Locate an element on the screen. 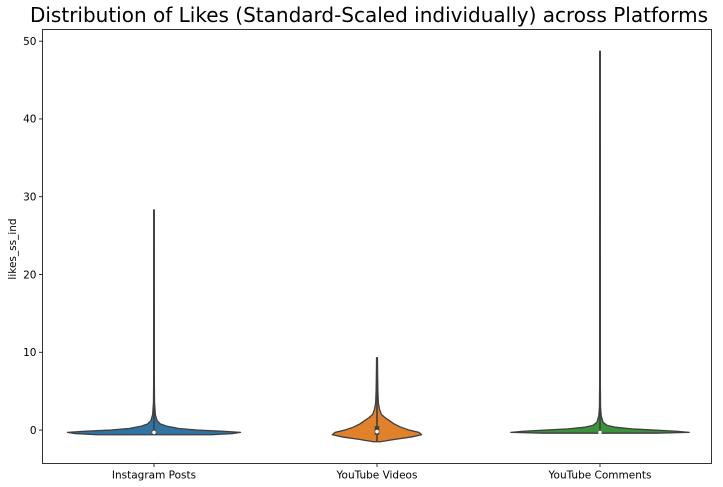 This screenshot has width=723, height=487. y-tick-label: 10 is located at coordinates (29, 353).